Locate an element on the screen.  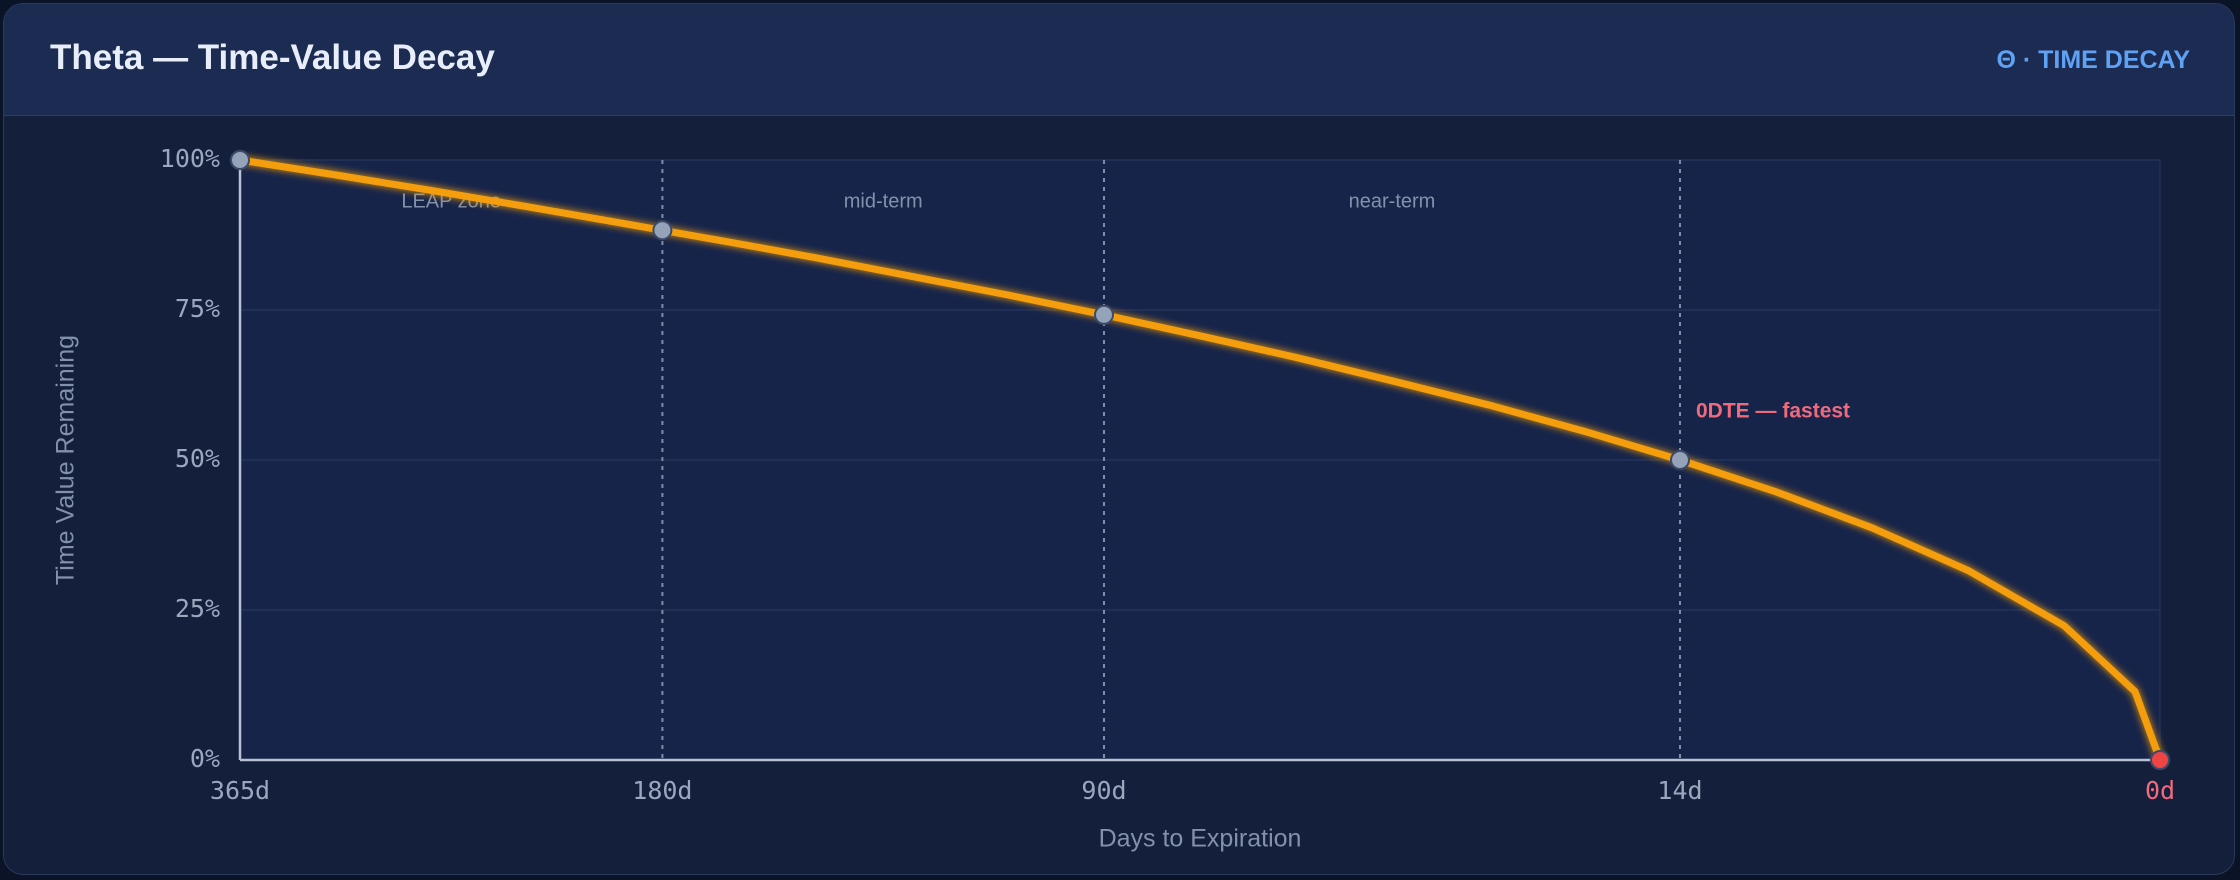
x-tick-label: 0d is located at coordinates (2160, 790).